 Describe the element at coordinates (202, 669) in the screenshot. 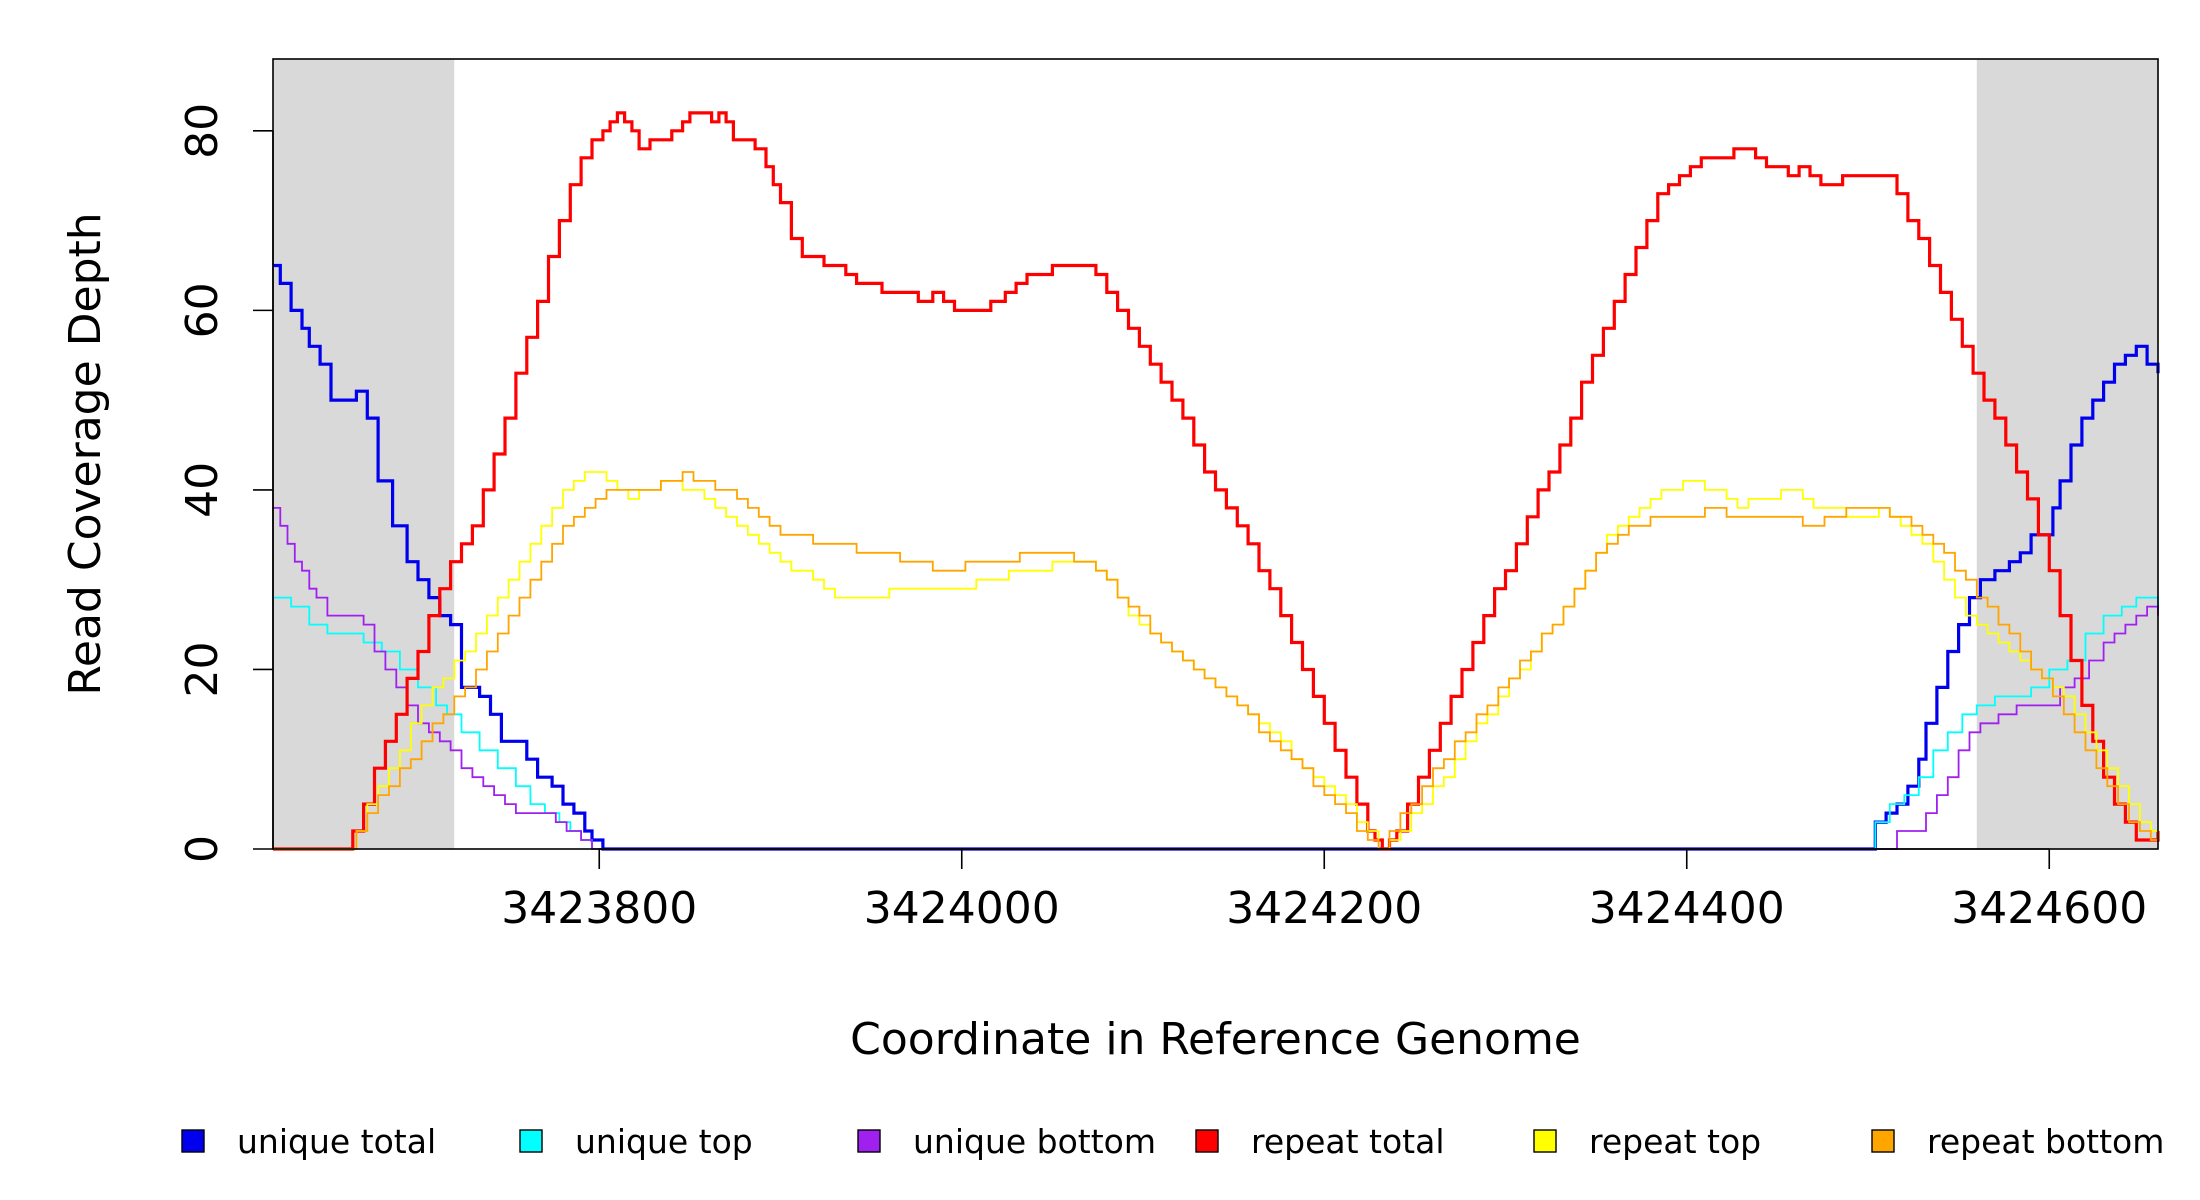

I see `y-tick-label: 20` at that location.